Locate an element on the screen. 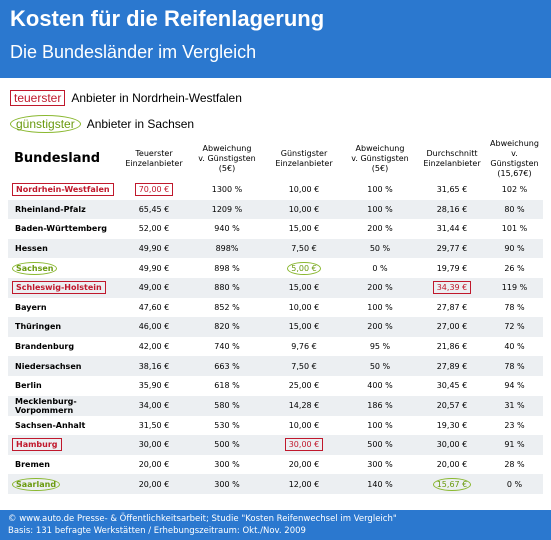  value-cell: 9,76 € is located at coordinates (304, 347).